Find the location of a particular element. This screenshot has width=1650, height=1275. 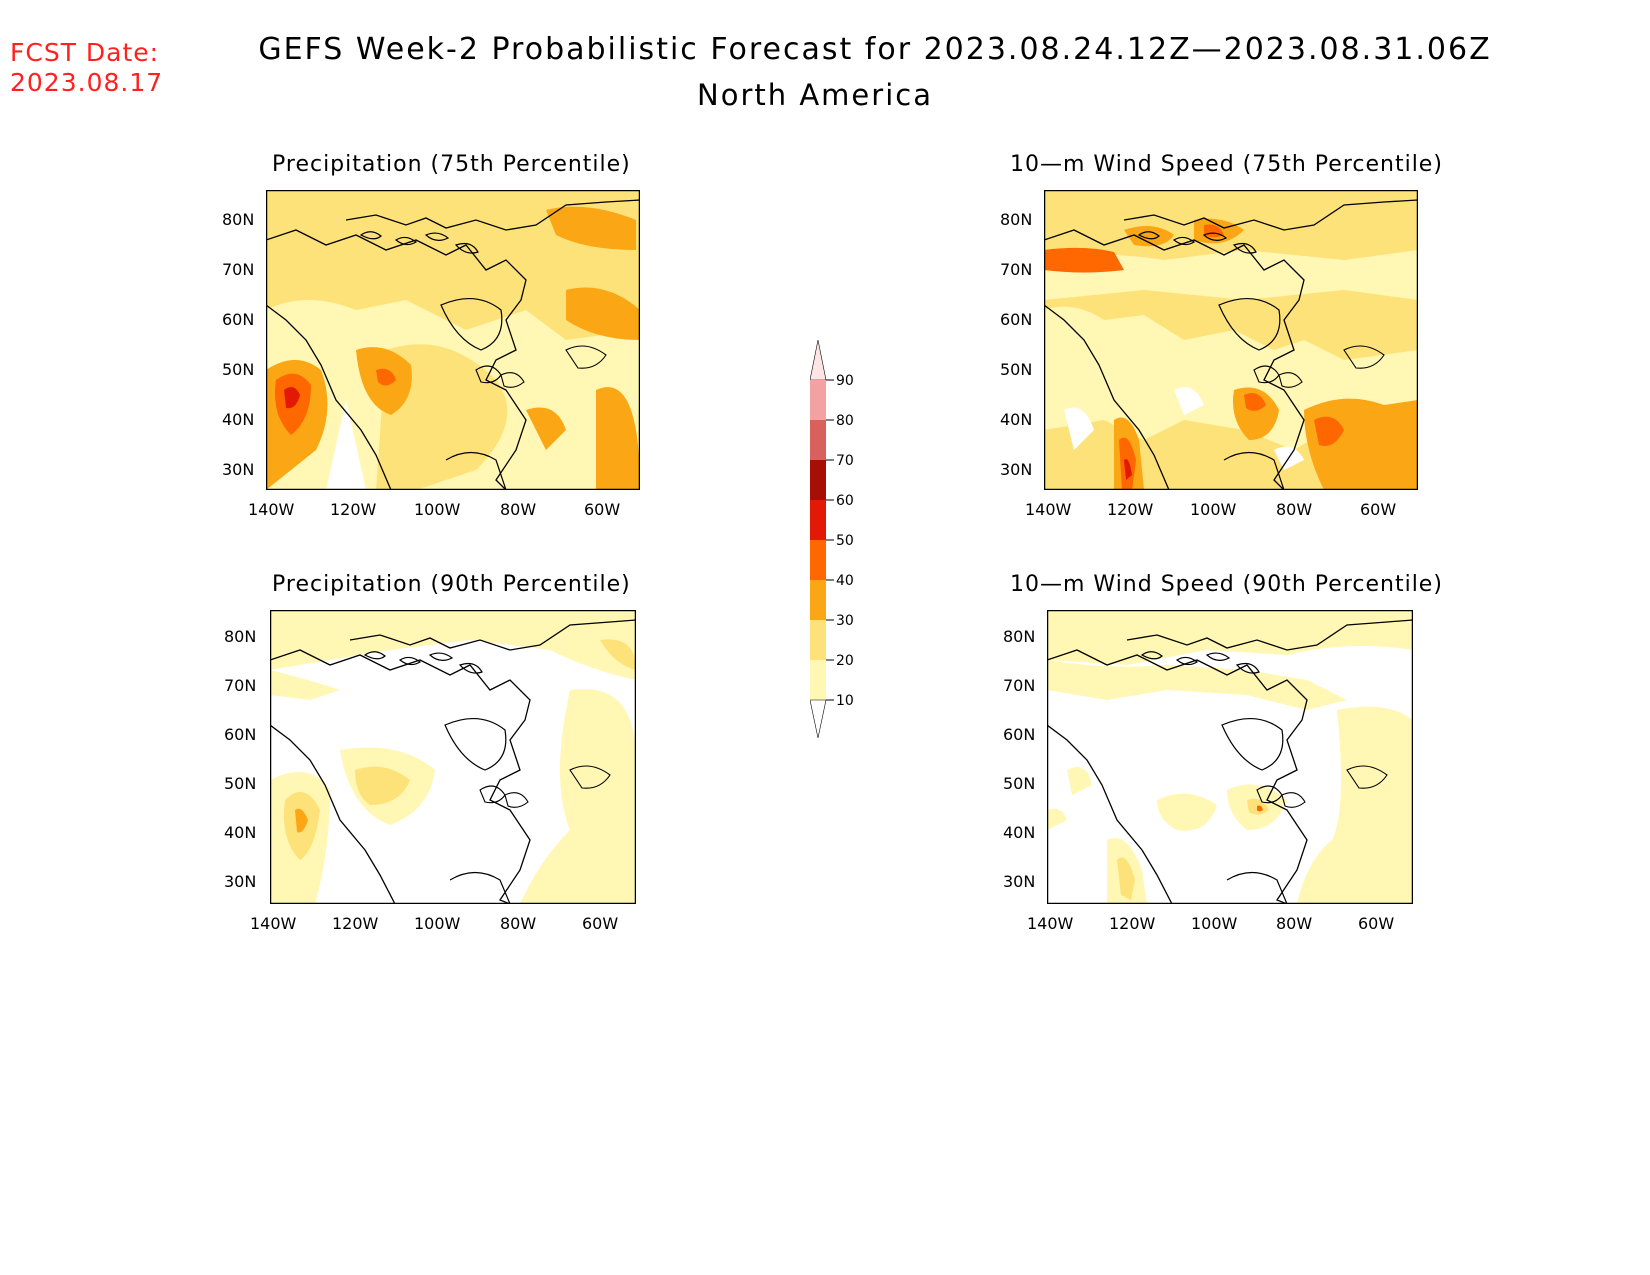

panel-title: 10—m Wind Speed (90th Percentile) is located at coordinates (1226, 584).